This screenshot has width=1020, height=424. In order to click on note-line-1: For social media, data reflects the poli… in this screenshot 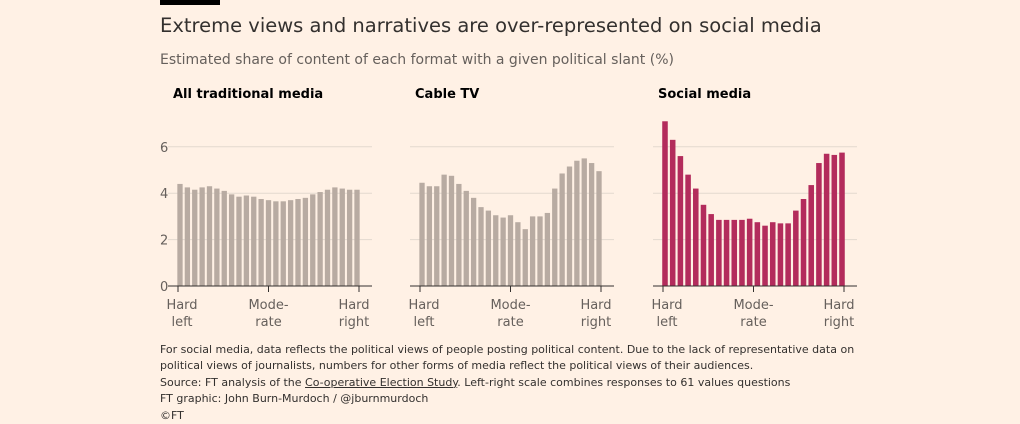, I will do `click(507, 349)`.